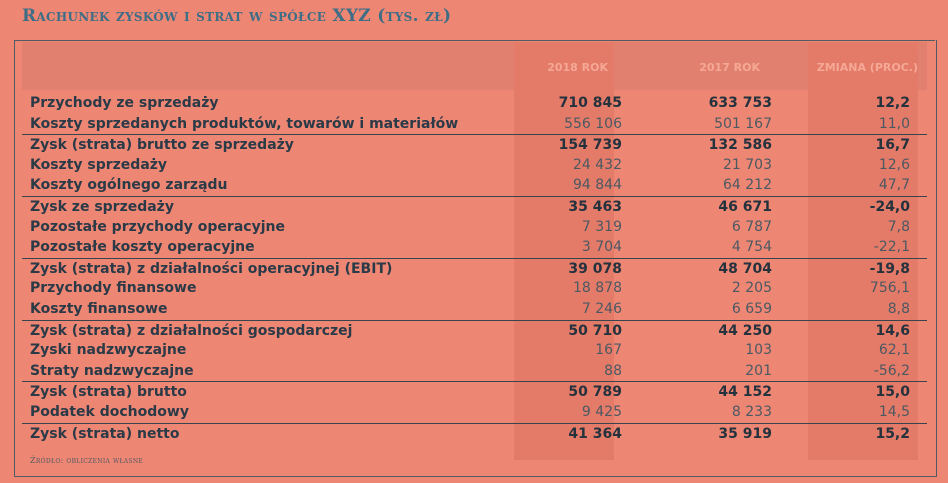 This screenshot has width=948, height=483. I want to click on frame-top-rule, so click(474, 40).